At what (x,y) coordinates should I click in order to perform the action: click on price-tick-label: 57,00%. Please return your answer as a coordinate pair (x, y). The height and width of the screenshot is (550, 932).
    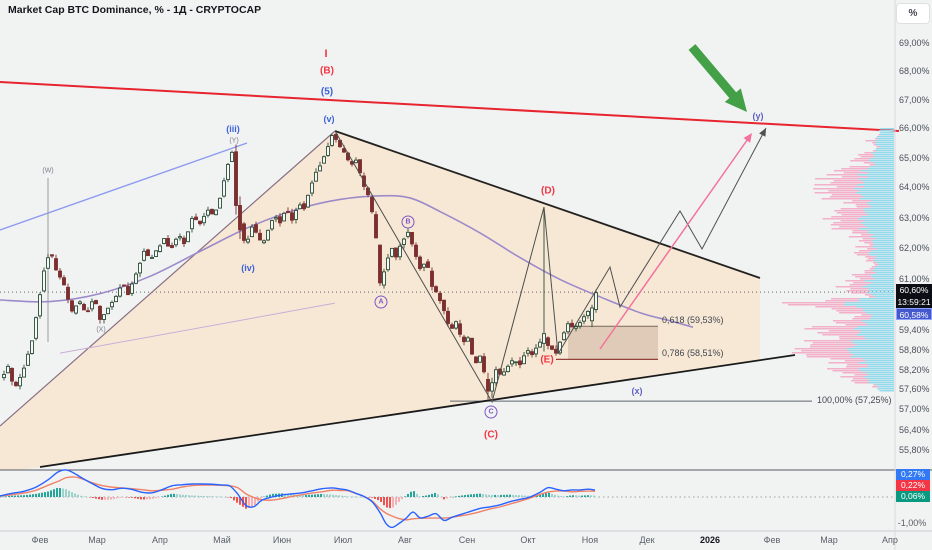
    Looking at the image, I should click on (914, 409).